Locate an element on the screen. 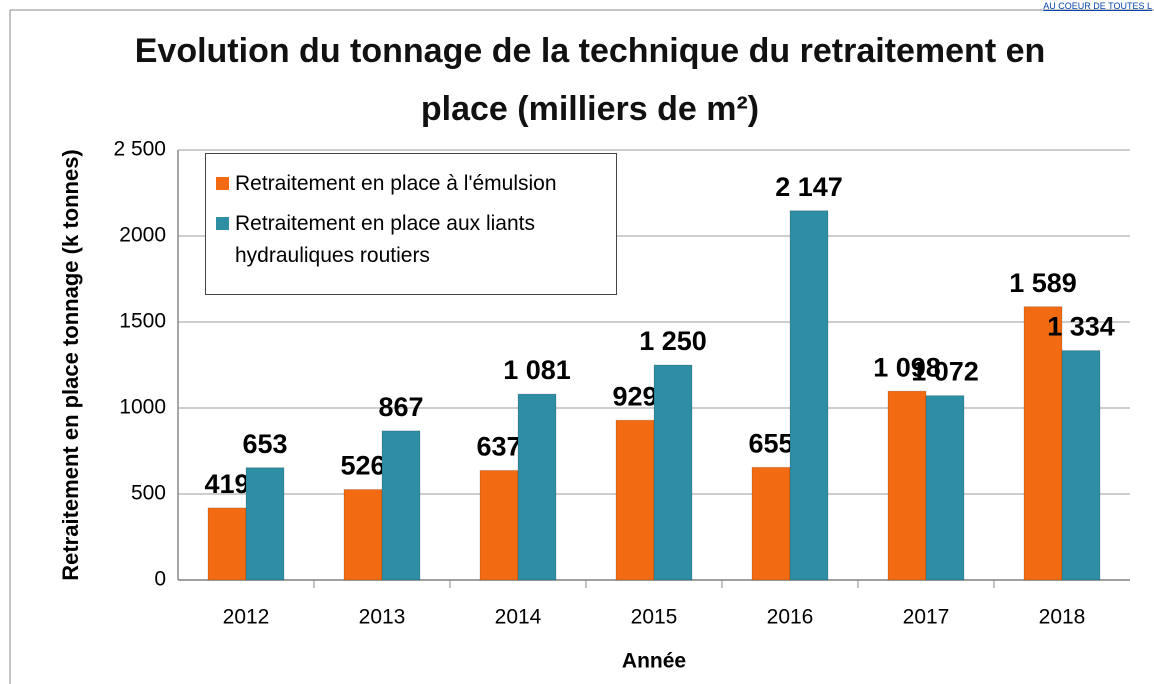 This screenshot has height=684, width=1154. data-label: 1 072 is located at coordinates (945, 372).